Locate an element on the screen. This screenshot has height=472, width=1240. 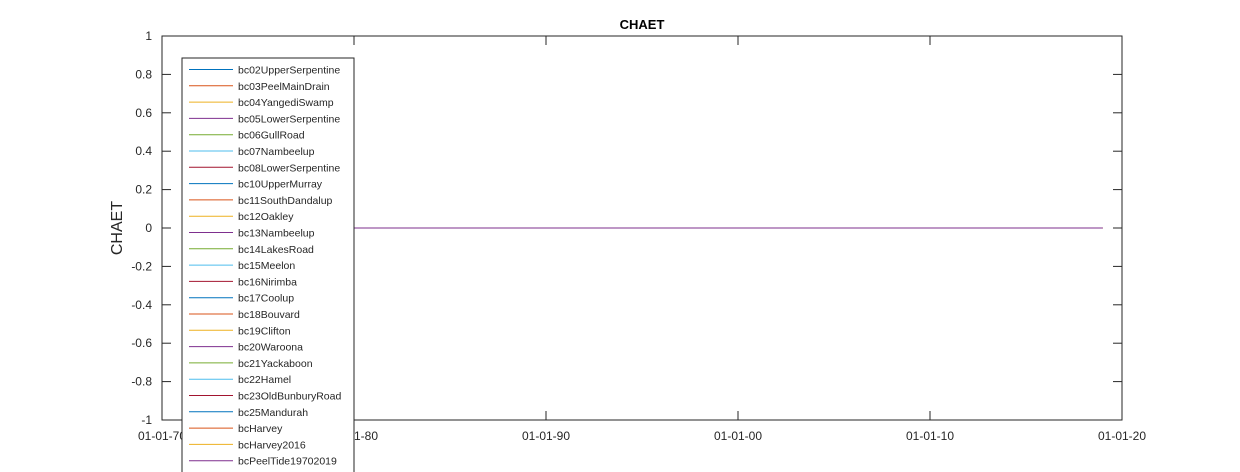
x-tick-label: 01-01-10 is located at coordinates (930, 436).